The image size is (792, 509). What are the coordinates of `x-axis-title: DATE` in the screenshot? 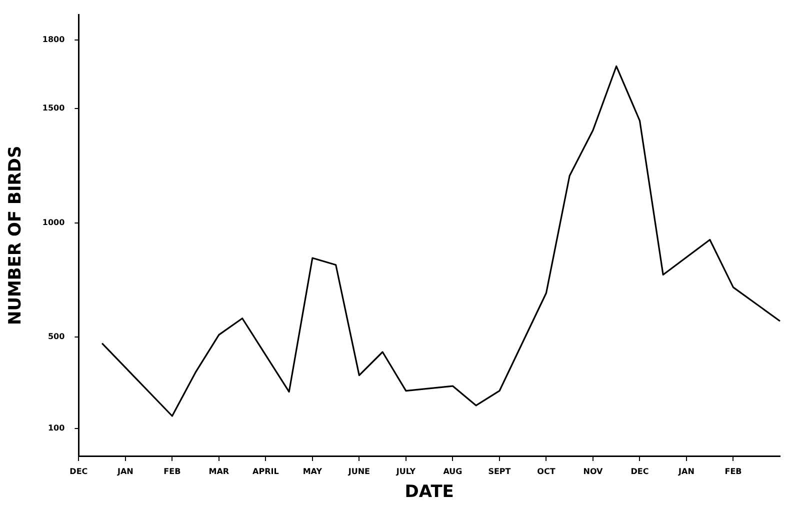 It's located at (429, 492).